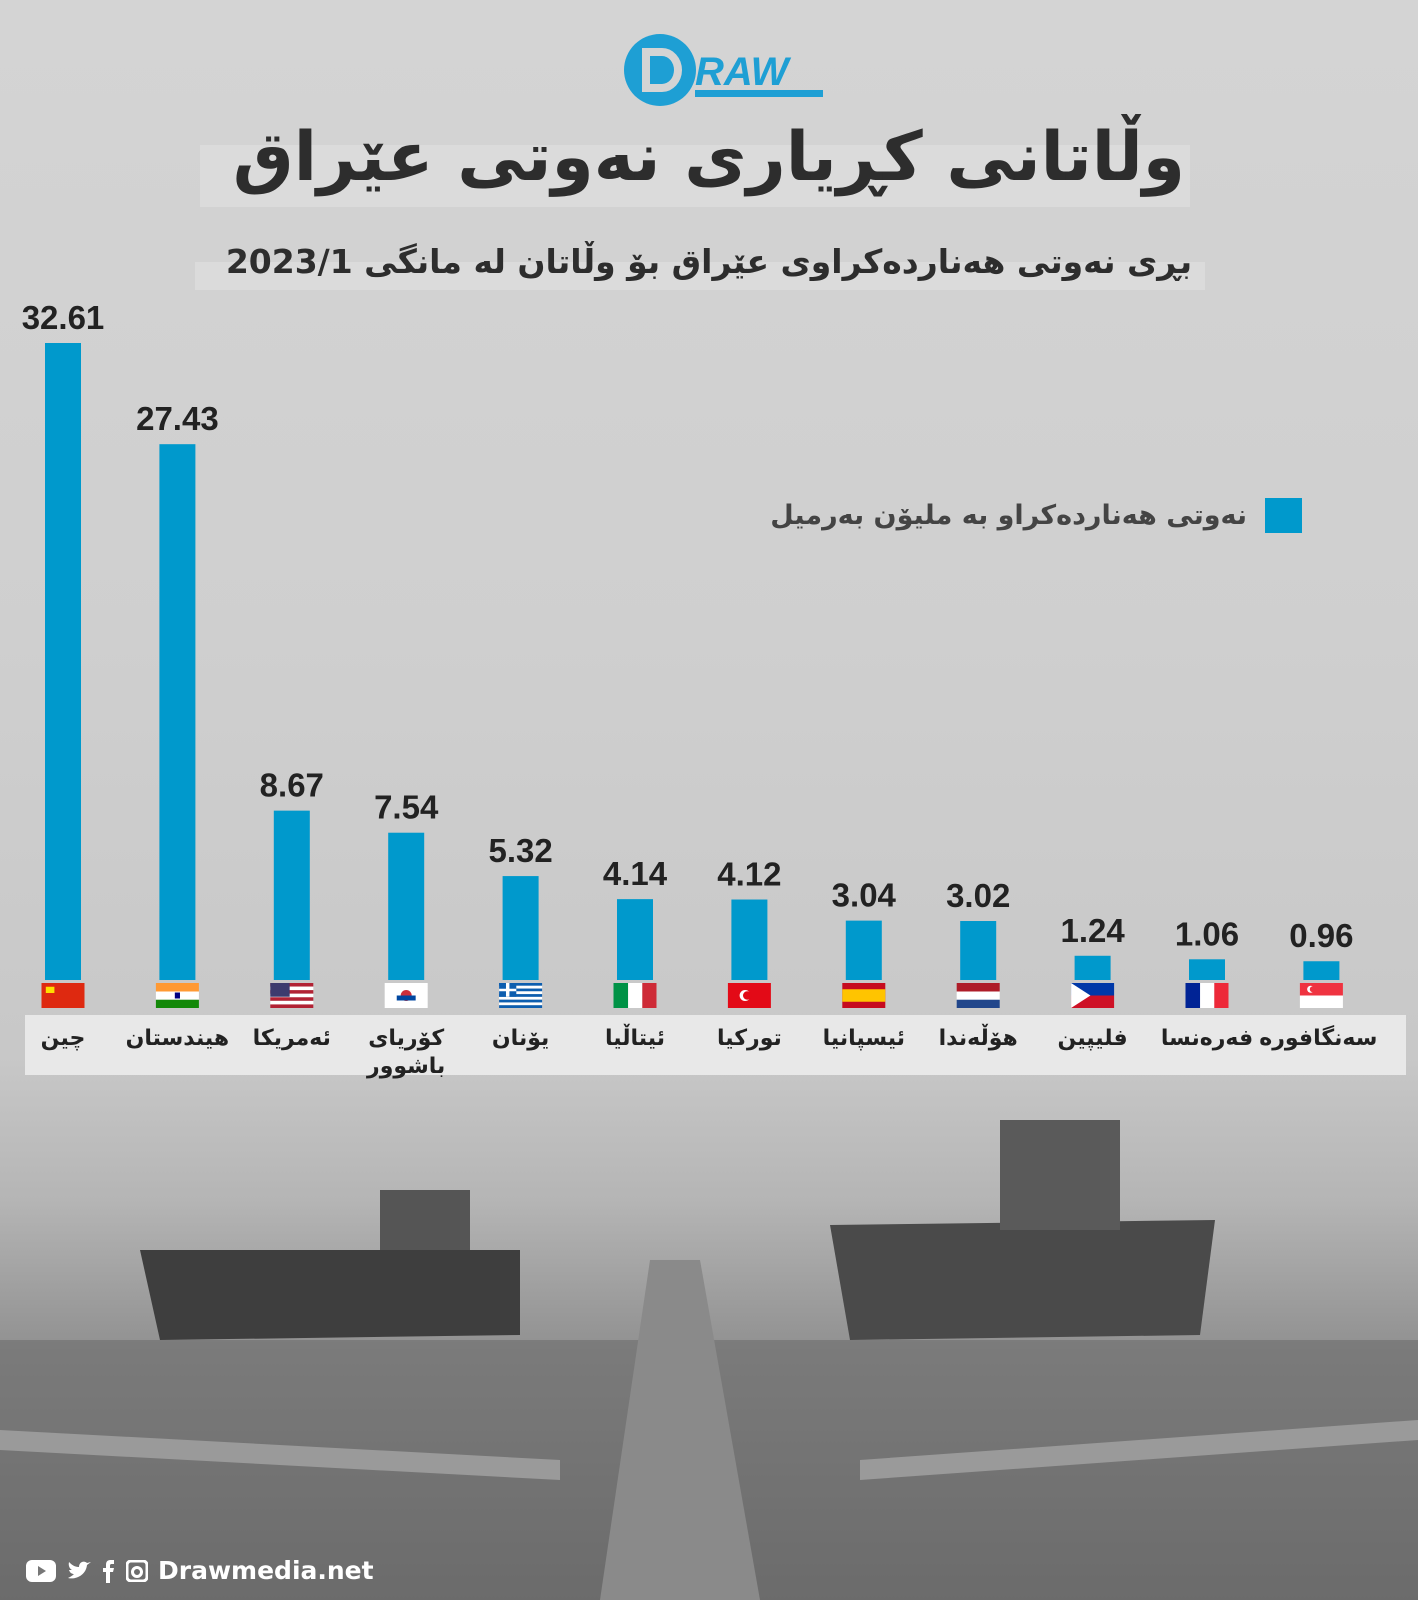 The image size is (1418, 1600). I want to click on value-label: 8.67, so click(292, 785).